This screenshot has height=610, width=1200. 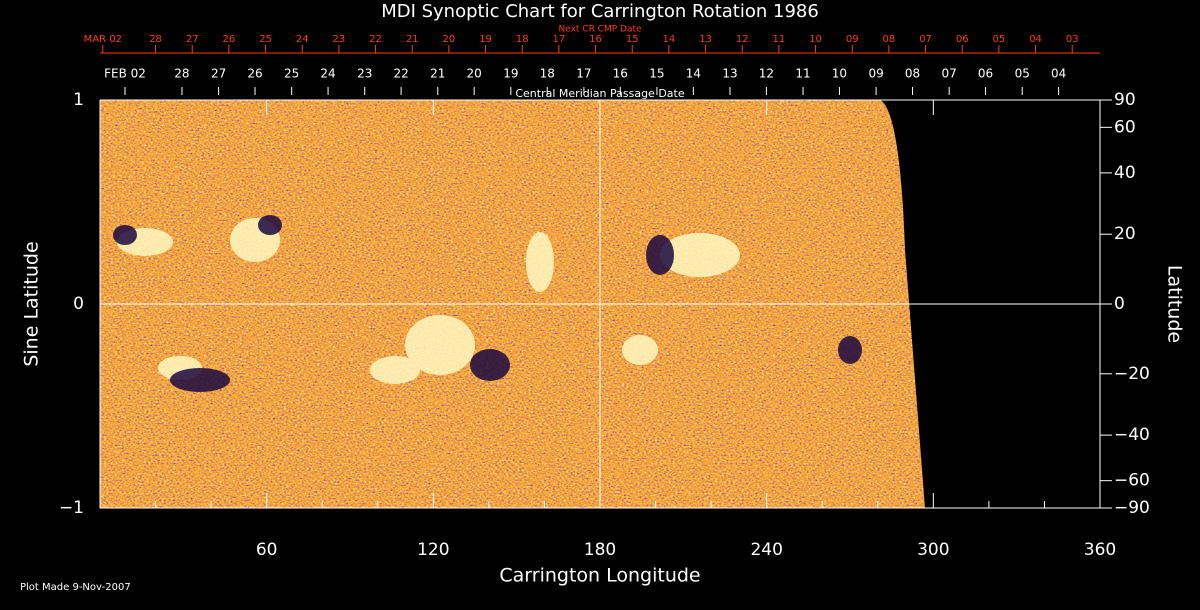 What do you see at coordinates (599, 93) in the screenshot?
I see `date-axis-title: Central Meridian Passage Date` at bounding box center [599, 93].